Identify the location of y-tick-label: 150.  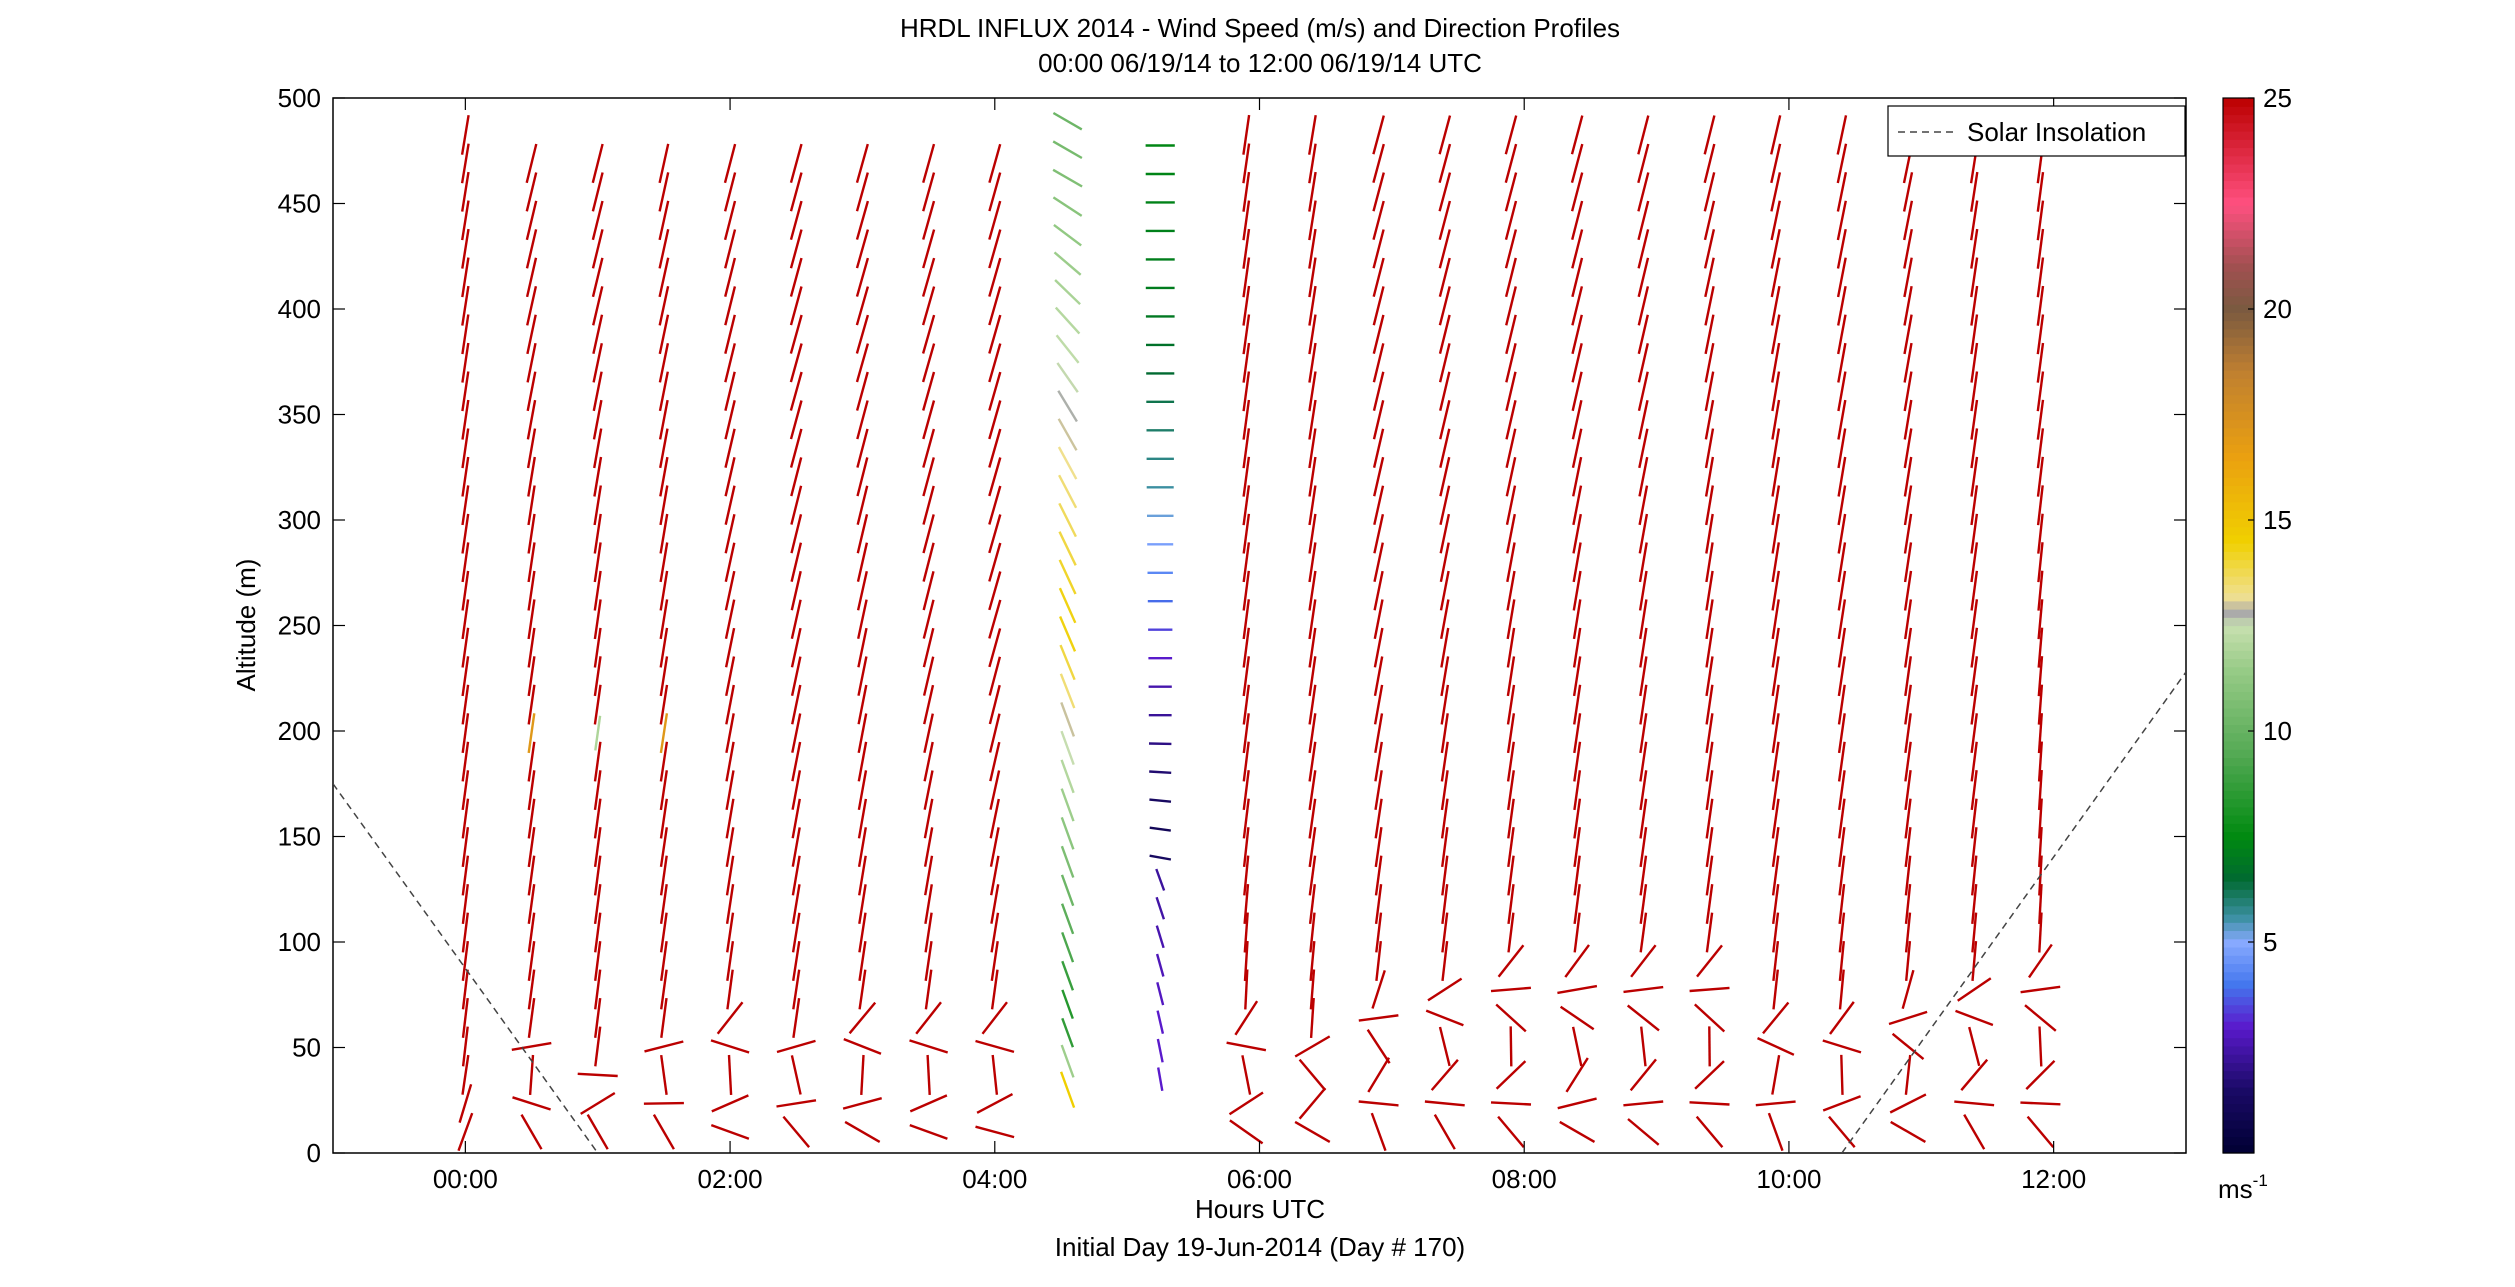
(299, 837).